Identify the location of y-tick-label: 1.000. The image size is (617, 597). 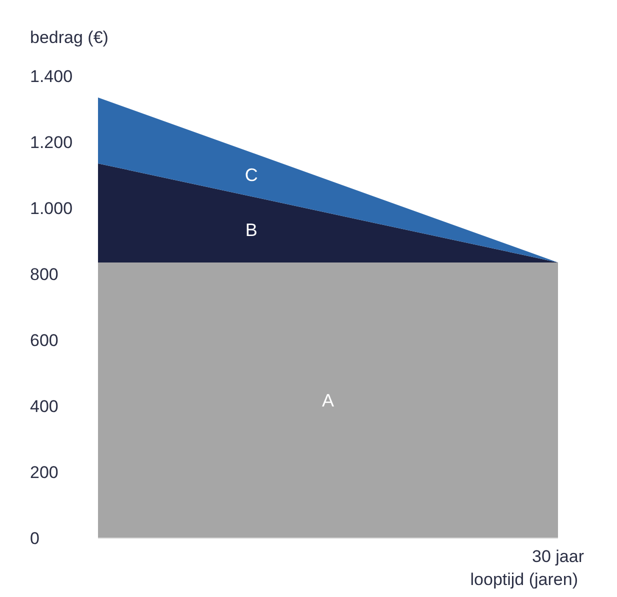
(51, 208).